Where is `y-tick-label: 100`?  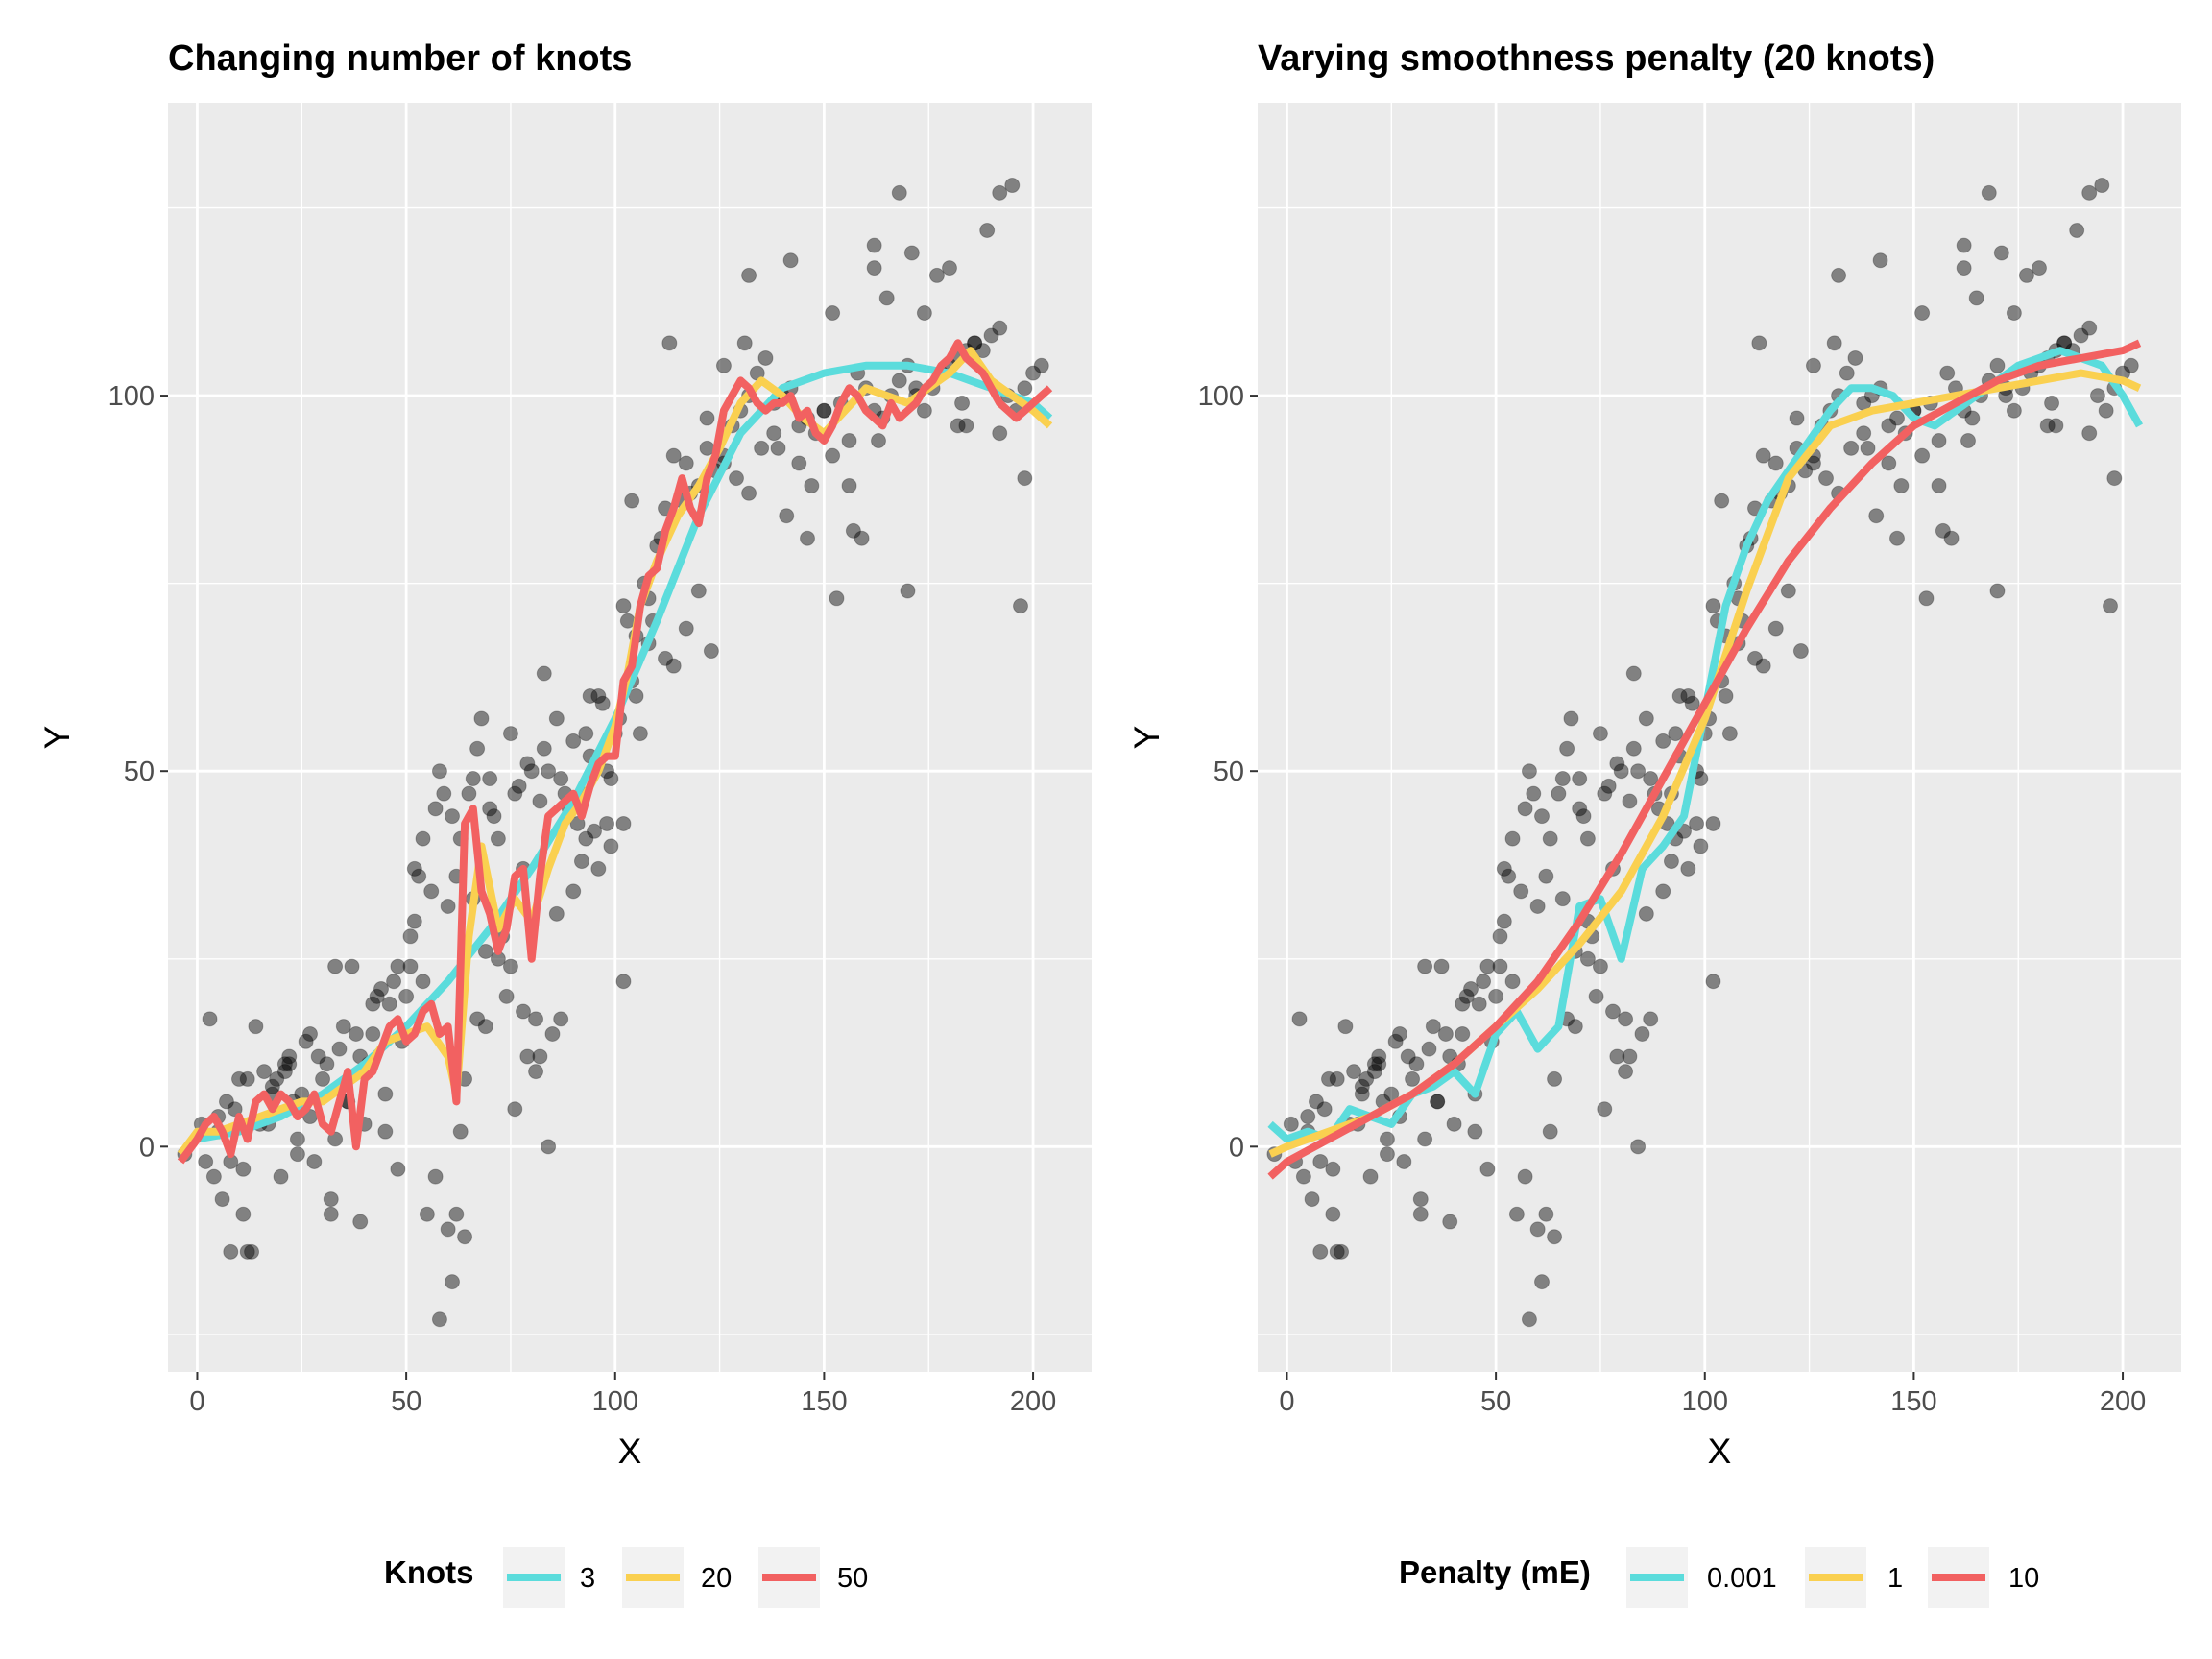
y-tick-label: 100 is located at coordinates (1221, 396).